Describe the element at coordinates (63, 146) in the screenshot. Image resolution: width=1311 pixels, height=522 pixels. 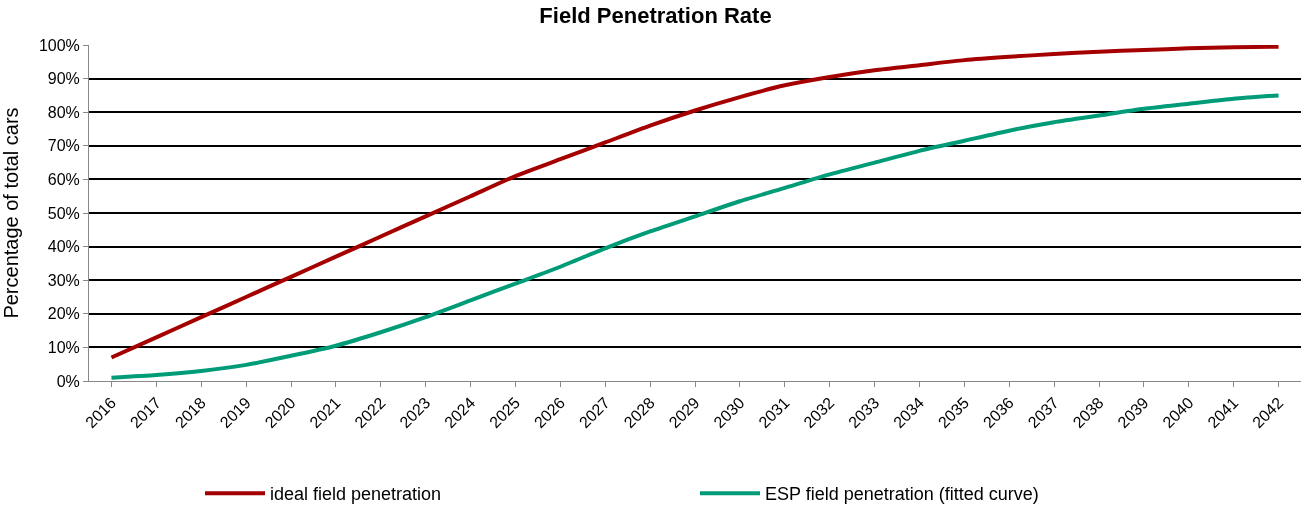
I see `y-tick-label: 70%` at that location.